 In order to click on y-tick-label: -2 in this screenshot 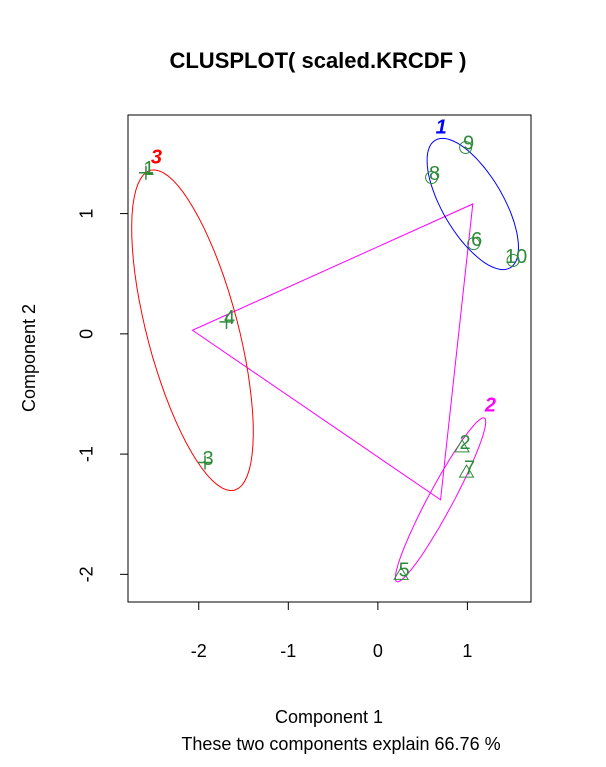, I will do `click(87, 574)`.